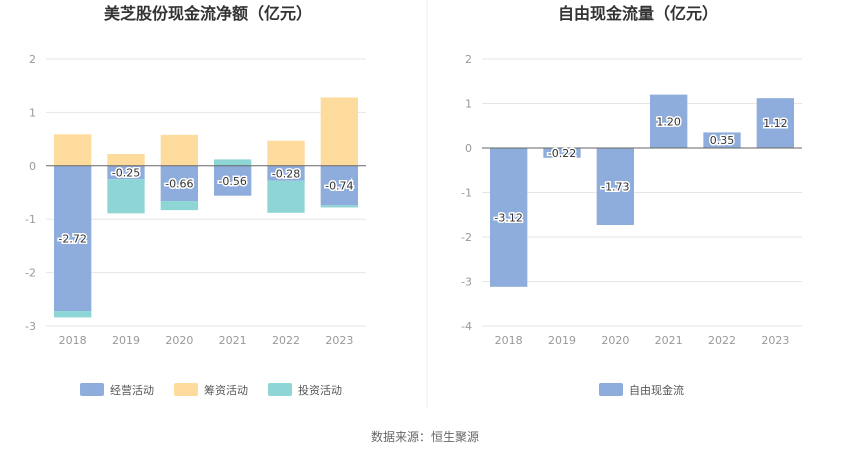  What do you see at coordinates (320, 390) in the screenshot?
I see `legend-label: 投资活动` at bounding box center [320, 390].